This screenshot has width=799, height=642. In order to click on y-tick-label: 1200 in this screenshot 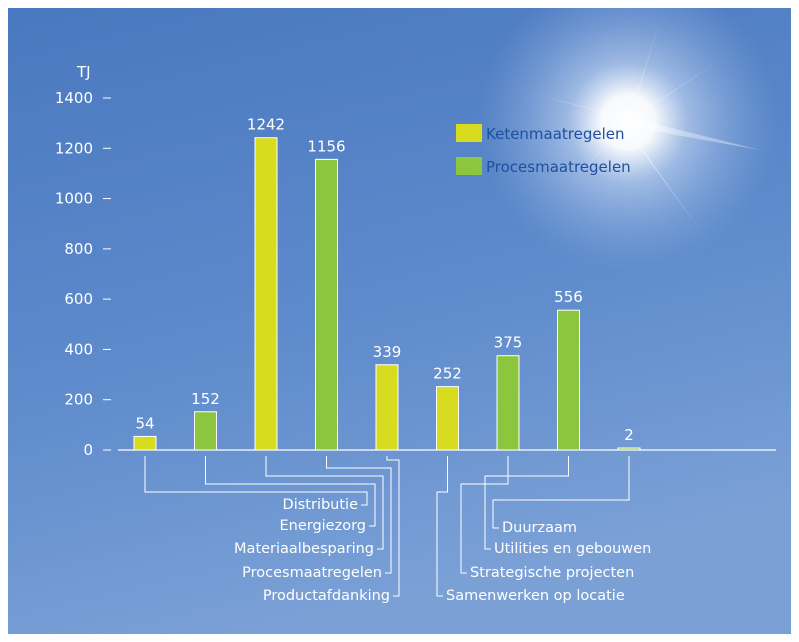, I will do `click(74, 148)`.